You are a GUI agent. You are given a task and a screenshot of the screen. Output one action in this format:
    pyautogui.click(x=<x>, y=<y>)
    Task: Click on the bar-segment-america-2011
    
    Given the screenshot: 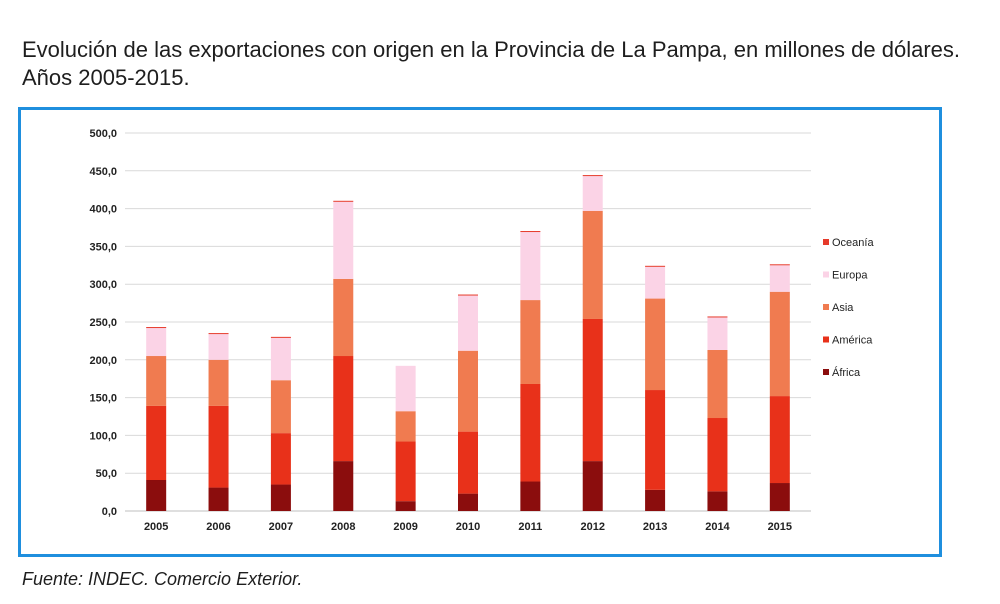 What is the action you would take?
    pyautogui.click(x=530, y=432)
    